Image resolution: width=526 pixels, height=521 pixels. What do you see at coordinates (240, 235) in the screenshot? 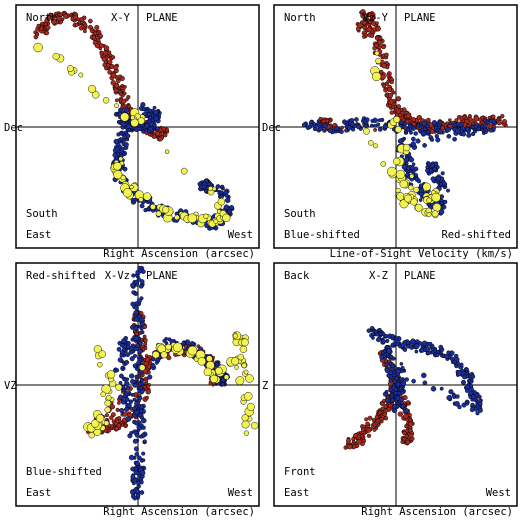
I see `corner-label-bottom-right: West` at bounding box center [240, 235].